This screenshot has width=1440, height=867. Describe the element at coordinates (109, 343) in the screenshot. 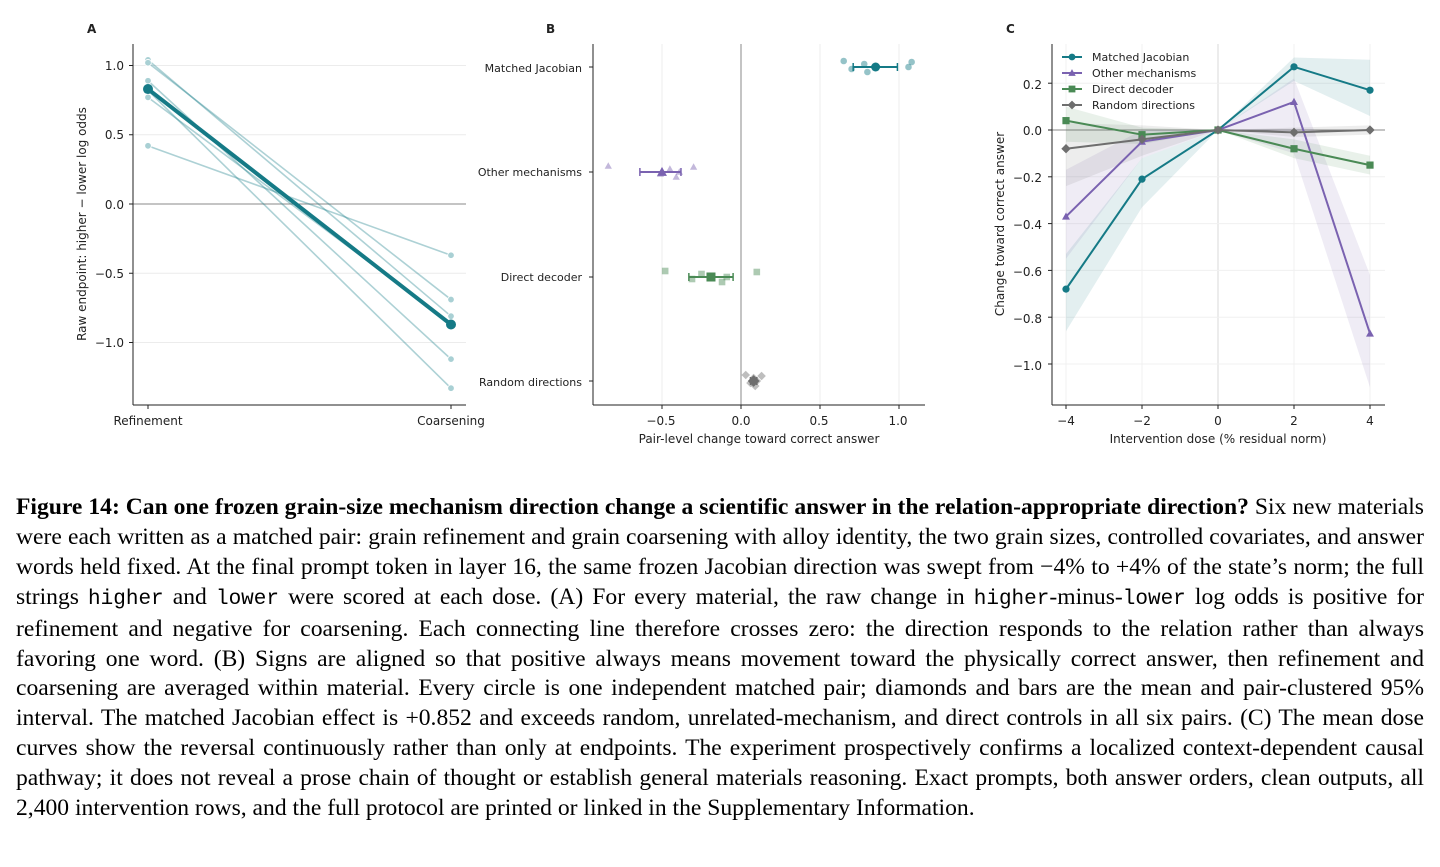

I see `panel-a-ytick: −1.0` at that location.